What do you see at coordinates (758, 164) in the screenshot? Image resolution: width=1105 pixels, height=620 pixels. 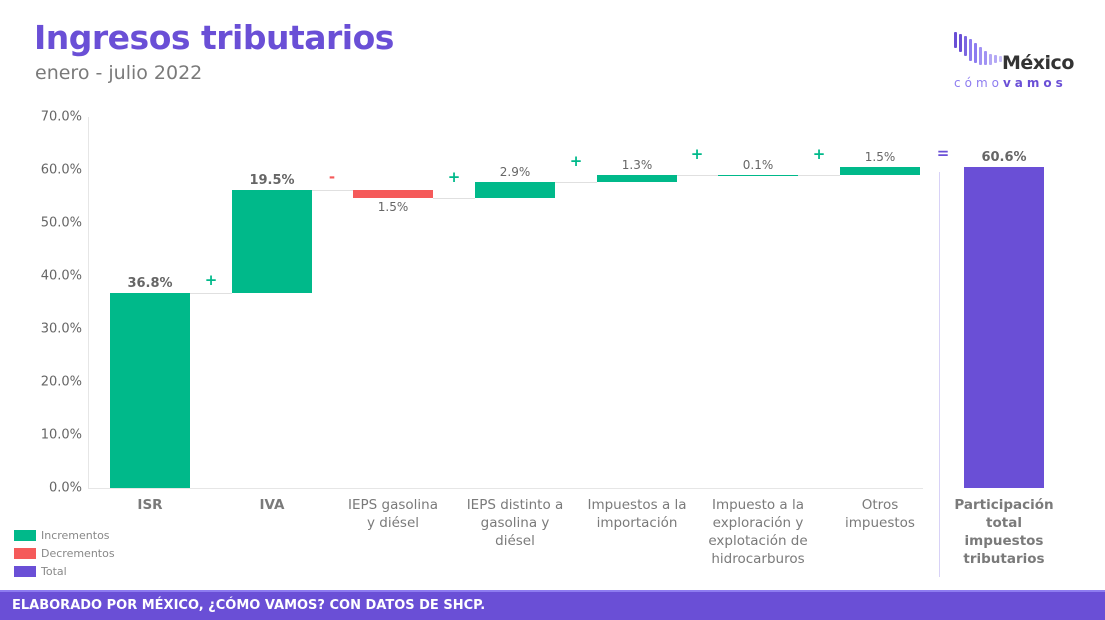 I see `value-label: 0.1%` at bounding box center [758, 164].